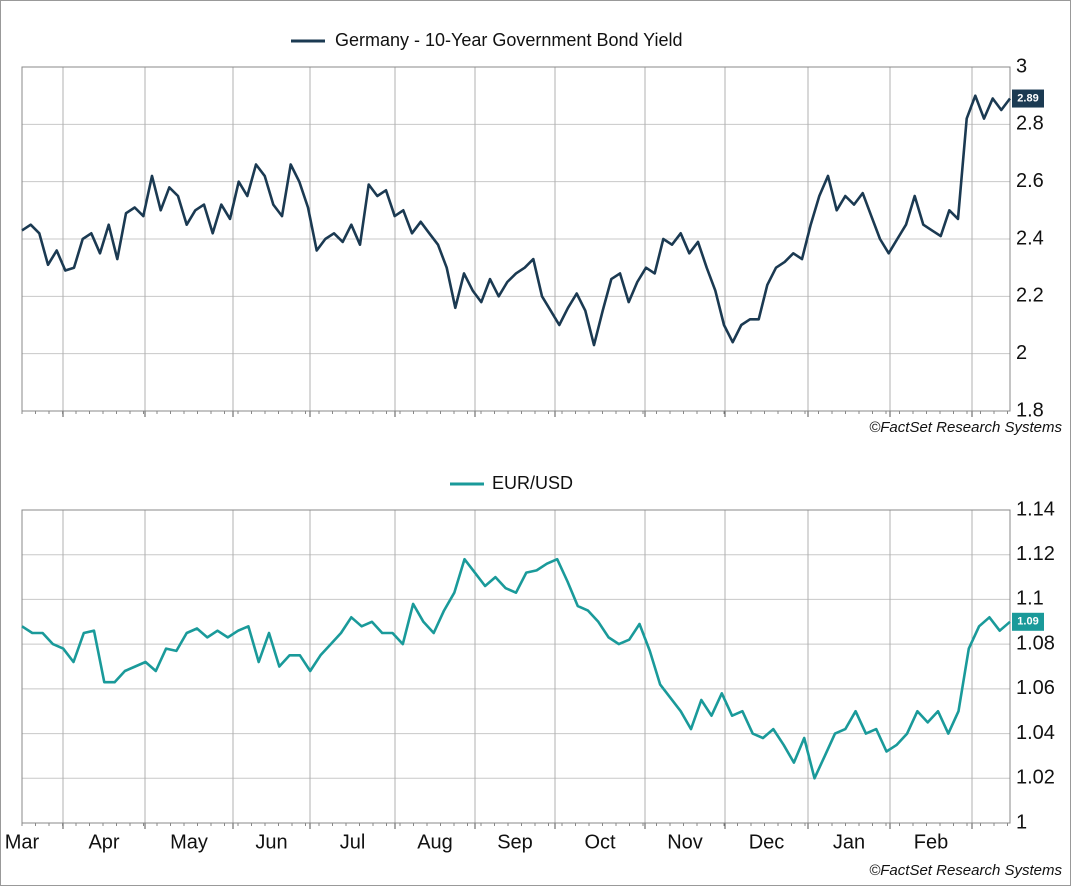  Describe the element at coordinates (931, 842) in the screenshot. I see `x-tick-label: Feb` at that location.